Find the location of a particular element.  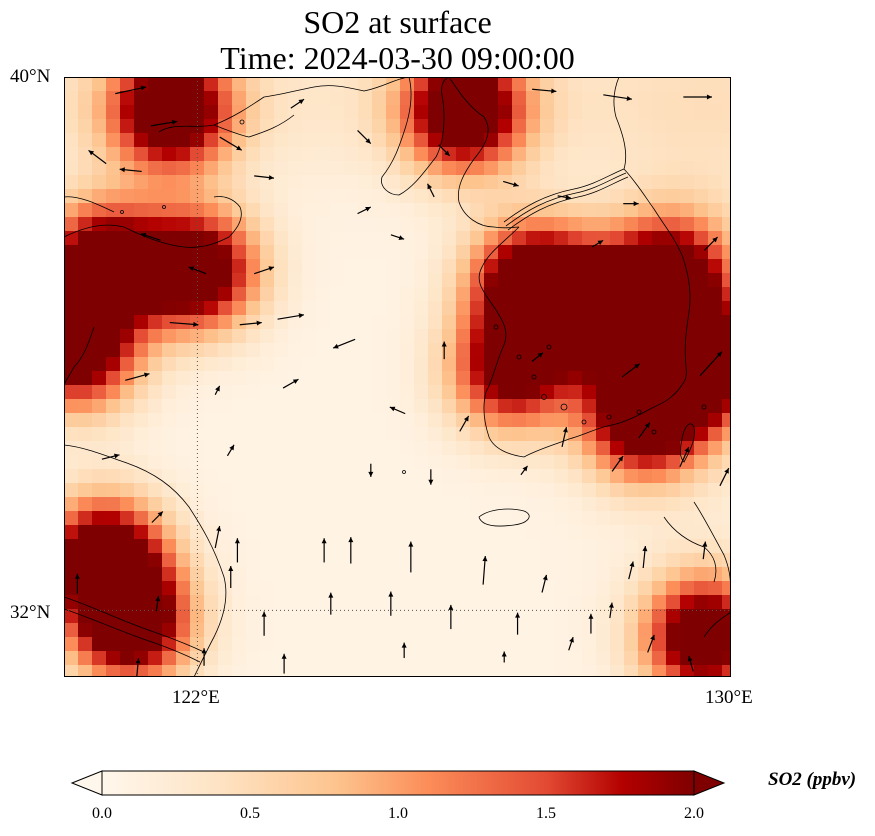

lat-tick-label-32n: 32°N is located at coordinates (30, 612).